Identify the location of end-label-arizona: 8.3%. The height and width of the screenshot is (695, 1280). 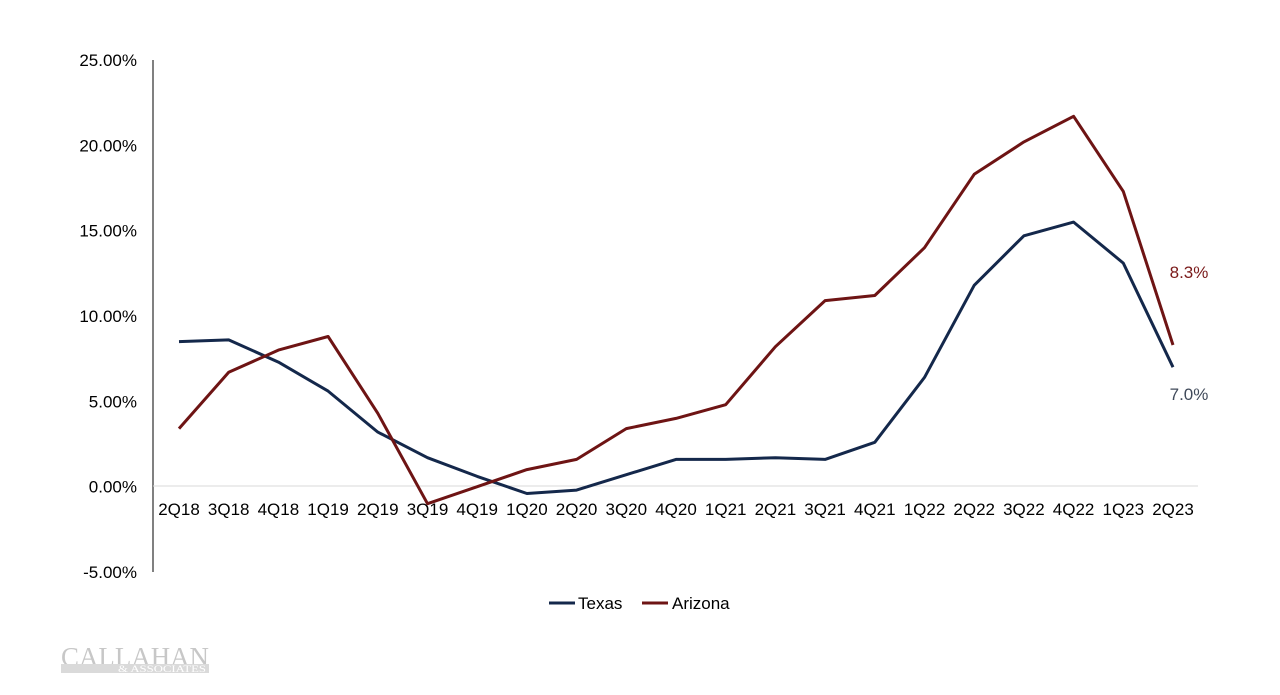
(1189, 272).